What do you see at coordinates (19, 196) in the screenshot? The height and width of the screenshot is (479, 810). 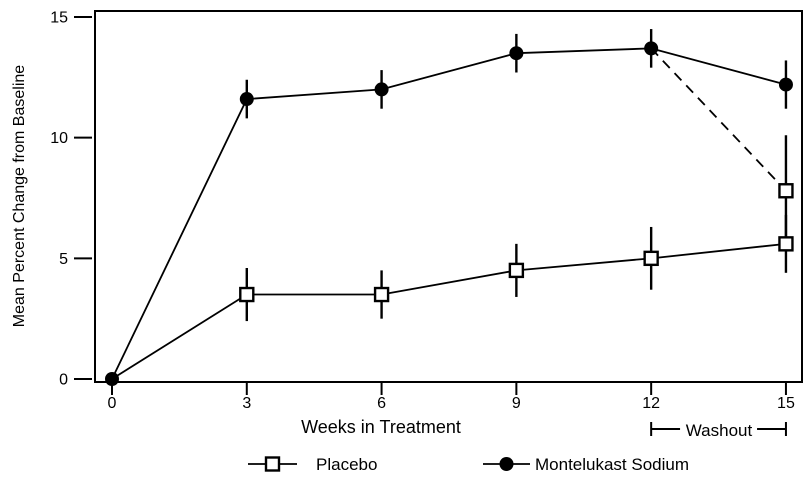 I see `y-axis-label: Mean Percent Change from Baseline` at bounding box center [19, 196].